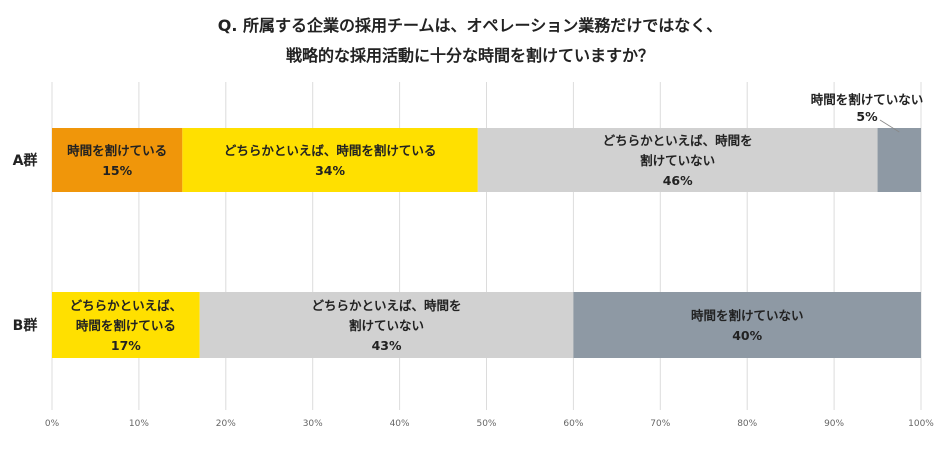 Image resolution: width=940 pixels, height=457 pixels. Describe the element at coordinates (313, 424) in the screenshot. I see `x-tick-label: 30%` at that location.